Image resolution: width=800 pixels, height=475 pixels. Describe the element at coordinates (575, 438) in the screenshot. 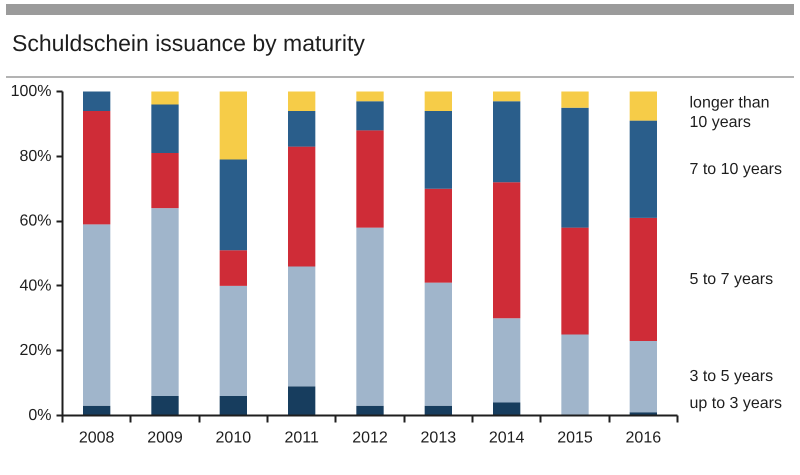

I see `x-tick-label: 2015` at that location.